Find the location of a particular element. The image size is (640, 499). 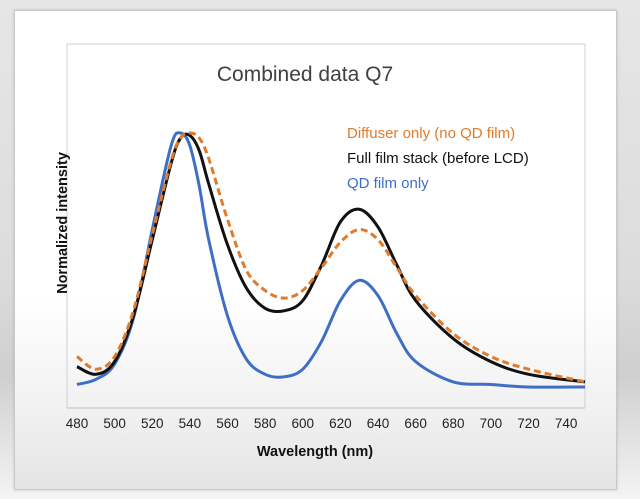

x-tick-700: 700 is located at coordinates (491, 423).